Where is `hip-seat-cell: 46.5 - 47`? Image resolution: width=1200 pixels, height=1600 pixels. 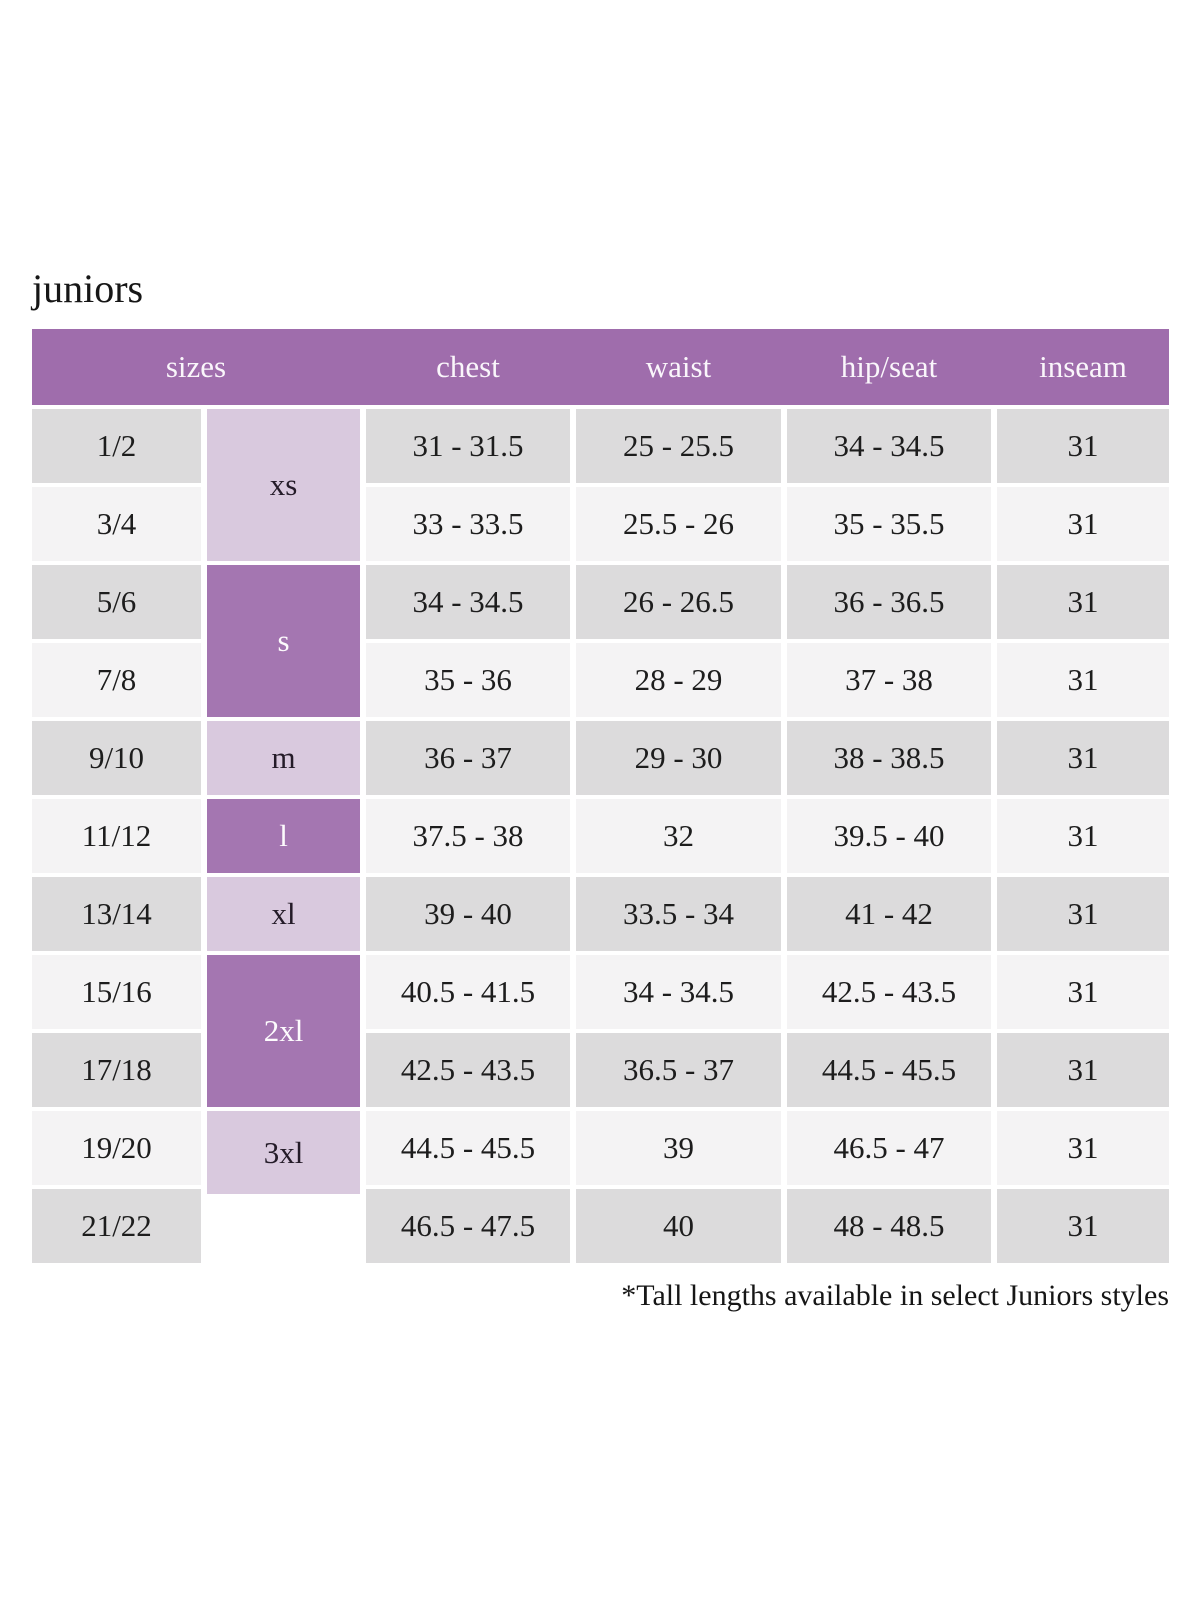 hip-seat-cell: 46.5 - 47 is located at coordinates (889, 1148).